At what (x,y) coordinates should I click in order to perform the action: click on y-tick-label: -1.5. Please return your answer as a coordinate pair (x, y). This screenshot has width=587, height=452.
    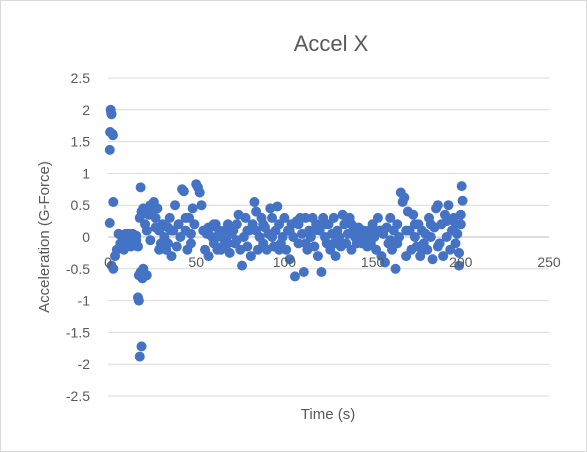
    Looking at the image, I should click on (78, 332).